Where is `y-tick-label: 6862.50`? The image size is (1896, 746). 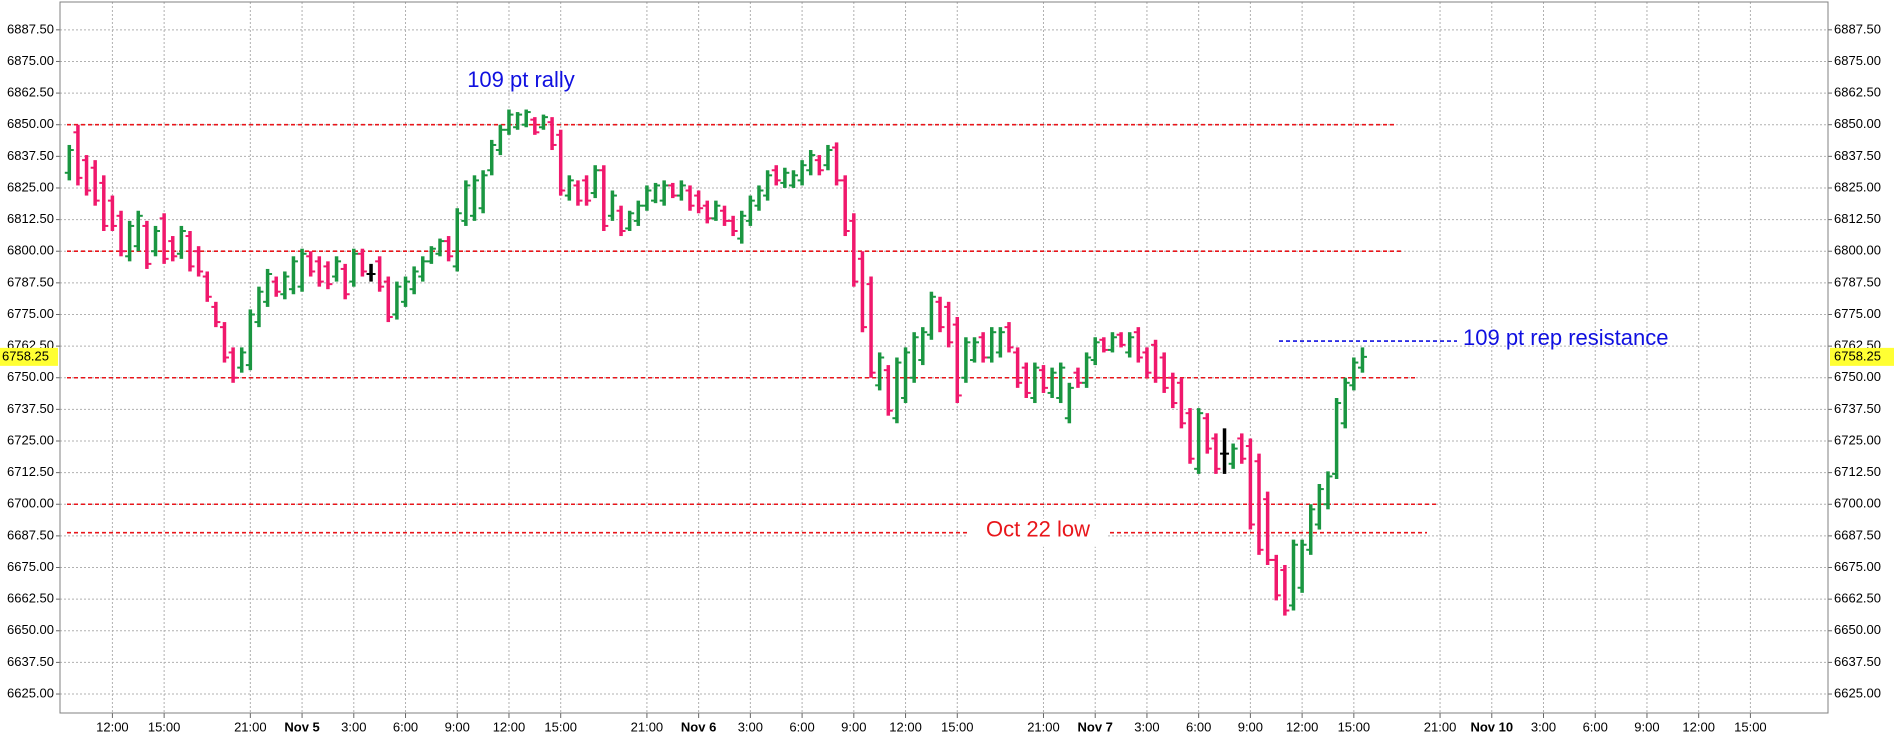 y-tick-label: 6862.50 is located at coordinates (30, 92).